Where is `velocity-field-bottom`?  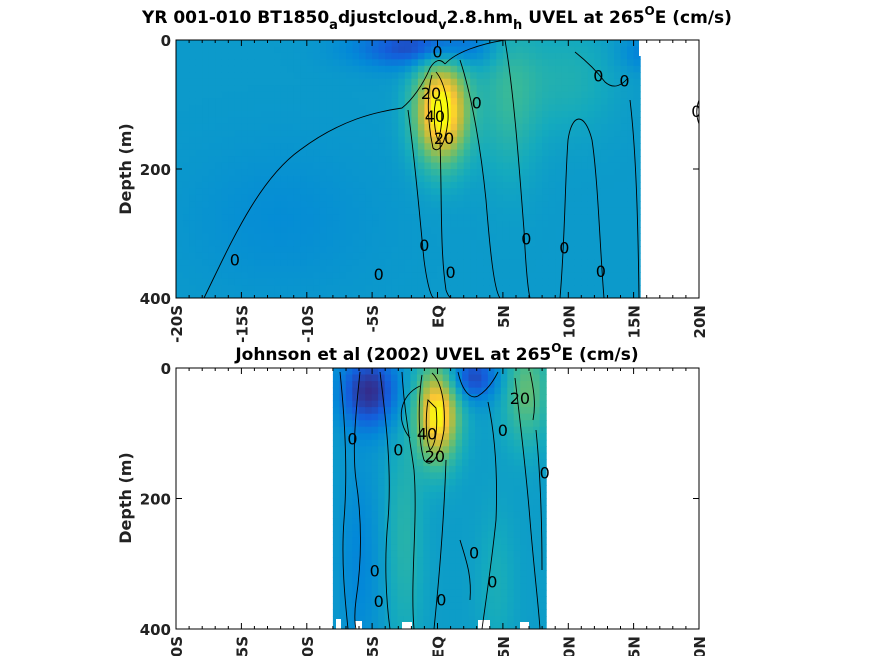
velocity-field-bottom is located at coordinates (439, 498).